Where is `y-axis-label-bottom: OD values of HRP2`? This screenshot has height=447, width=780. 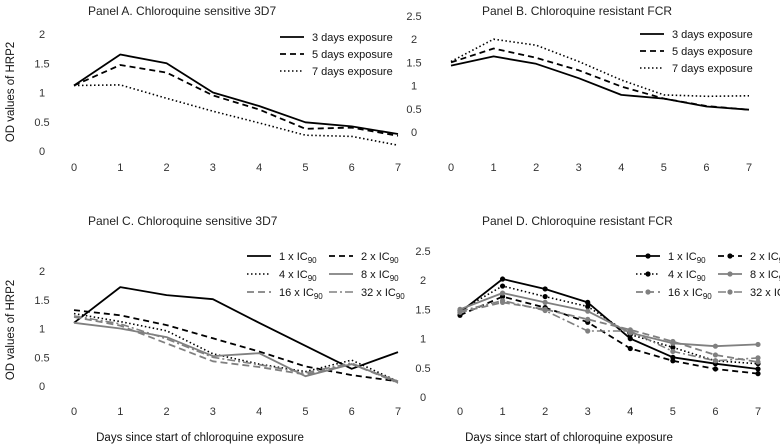
y-axis-label-bottom: OD values of HRP2 is located at coordinates (11, 330).